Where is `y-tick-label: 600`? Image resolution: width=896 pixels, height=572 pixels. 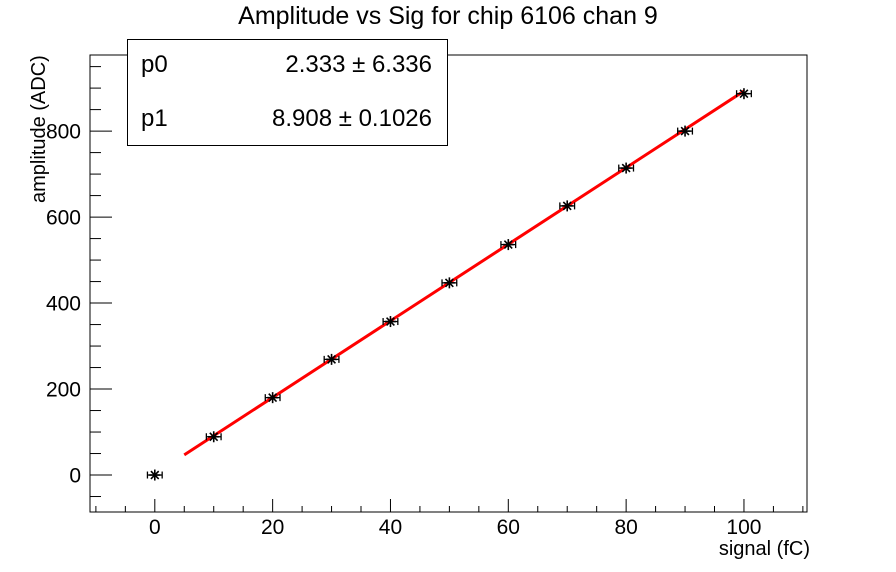 y-tick-label: 600 is located at coordinates (63, 218).